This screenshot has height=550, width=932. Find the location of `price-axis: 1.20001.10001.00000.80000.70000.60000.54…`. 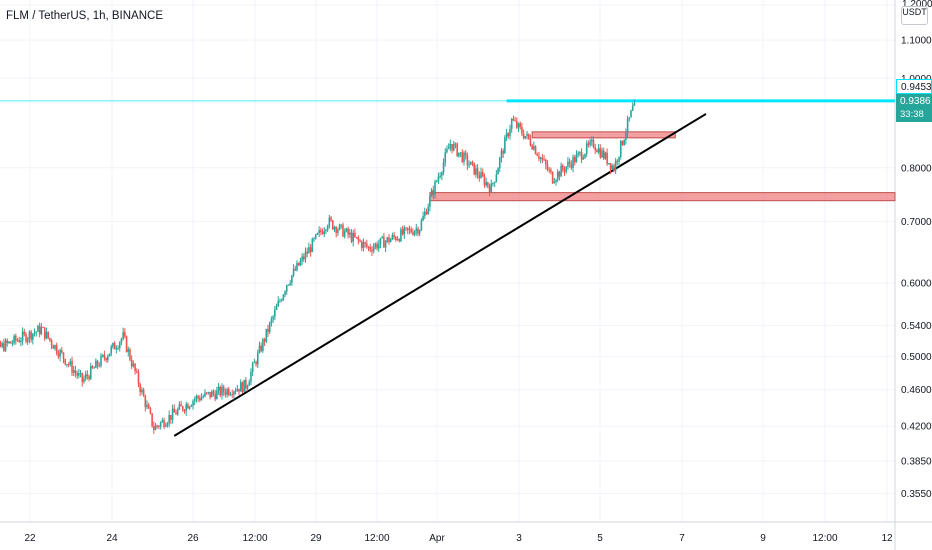

price-axis: 1.20001.10001.00000.80000.70000.60000.54… is located at coordinates (916, 250).